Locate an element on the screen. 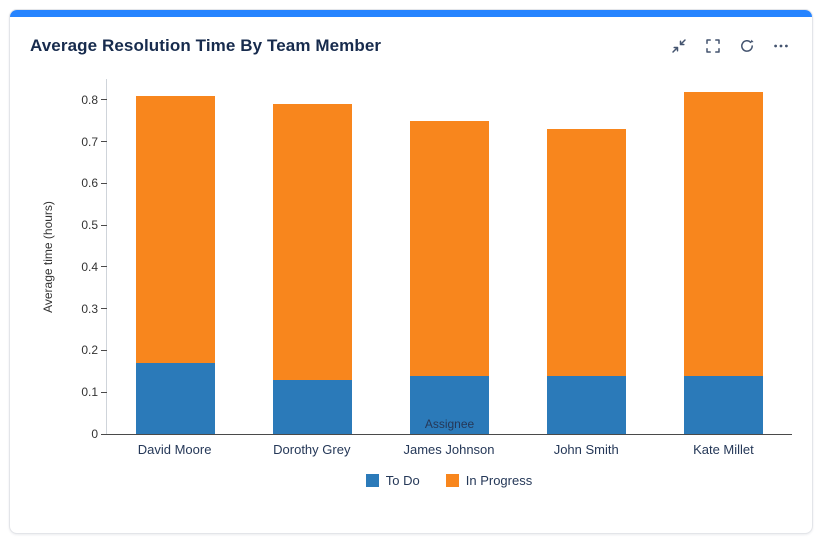 The image size is (822, 543). refresh-button is located at coordinates (747, 46).